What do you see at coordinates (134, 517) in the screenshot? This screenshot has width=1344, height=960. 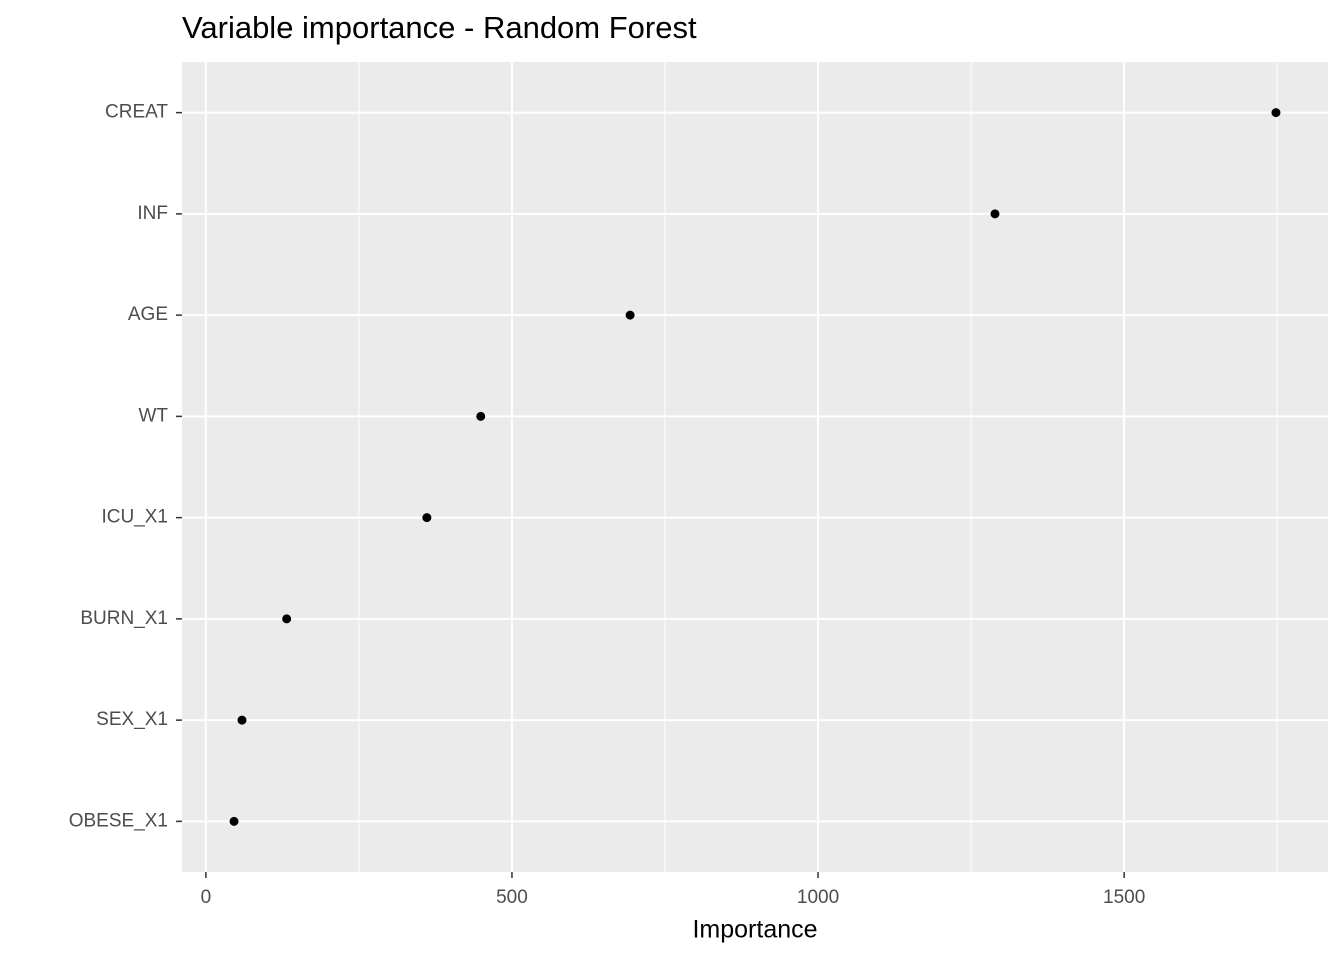 I see `y-tick-label: ICU_X1` at bounding box center [134, 517].